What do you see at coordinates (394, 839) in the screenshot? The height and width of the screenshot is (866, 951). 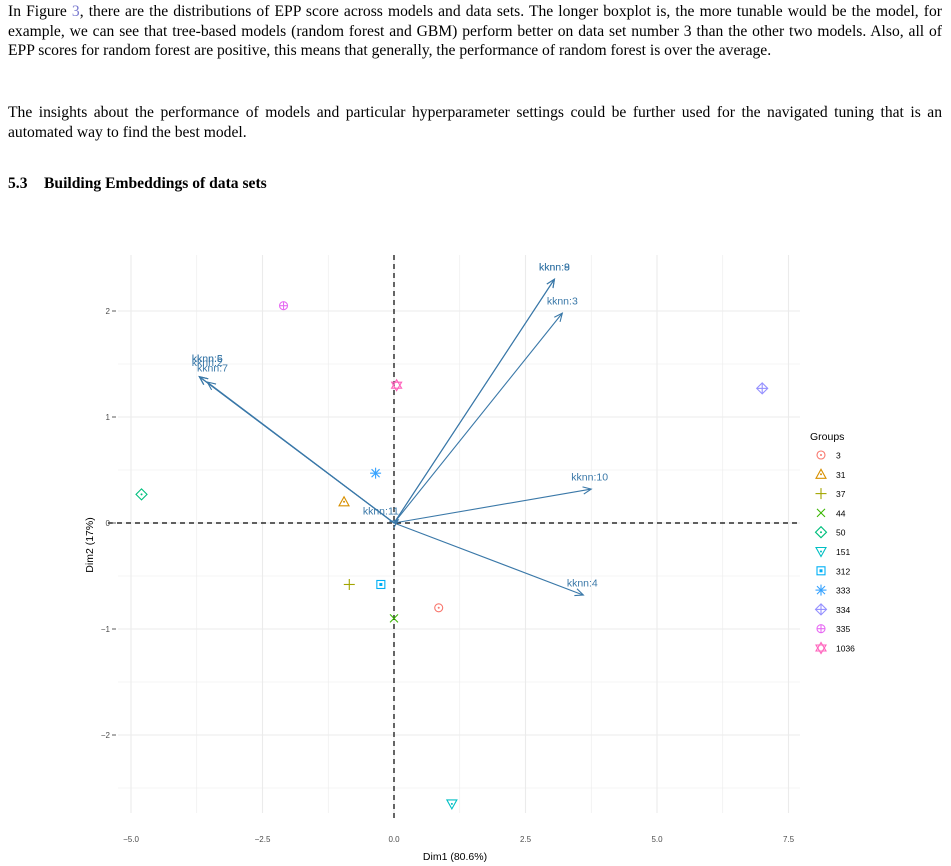 I see `x-tick-label: 0.0` at bounding box center [394, 839].